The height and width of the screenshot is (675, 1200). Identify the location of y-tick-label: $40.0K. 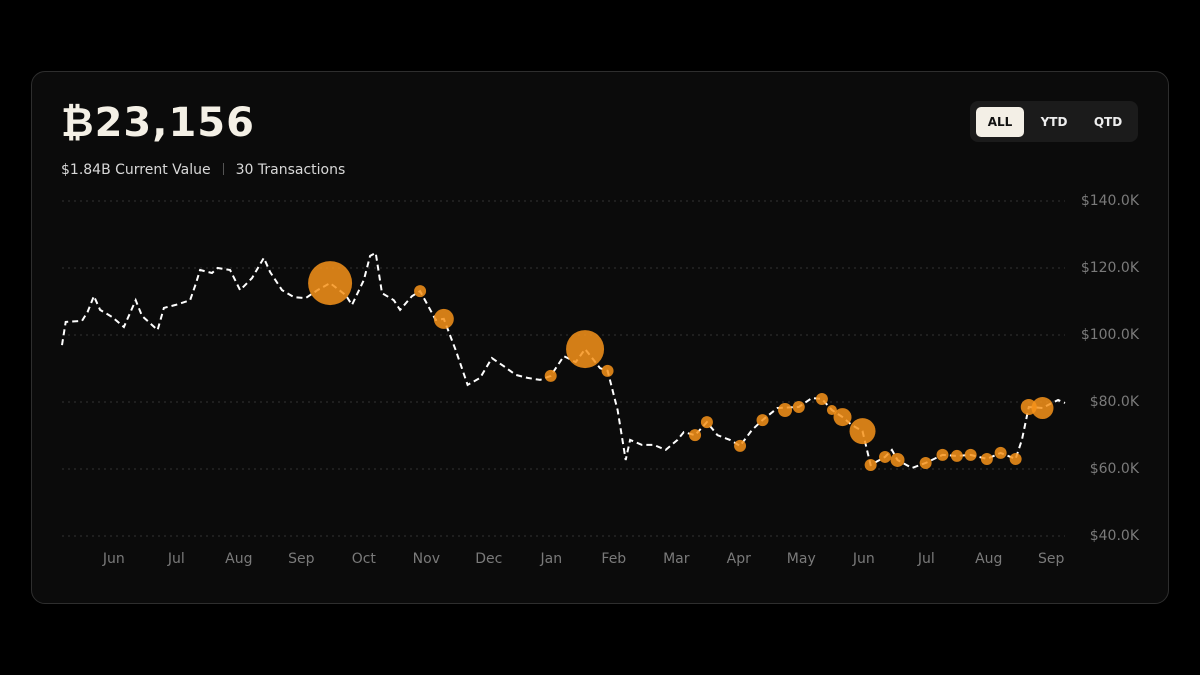
(1115, 536).